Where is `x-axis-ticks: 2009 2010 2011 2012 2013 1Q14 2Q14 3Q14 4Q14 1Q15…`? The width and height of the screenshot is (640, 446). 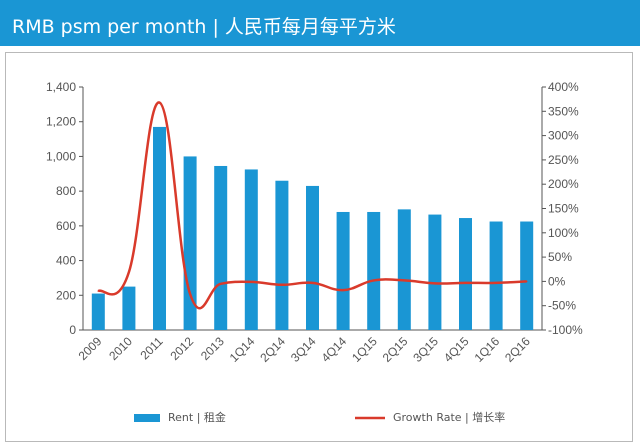
x-axis-ticks: 2009 2010 2011 2012 2013 1Q14 2Q14 3Q14 4Q14 1Q15… is located at coordinates (304, 349).